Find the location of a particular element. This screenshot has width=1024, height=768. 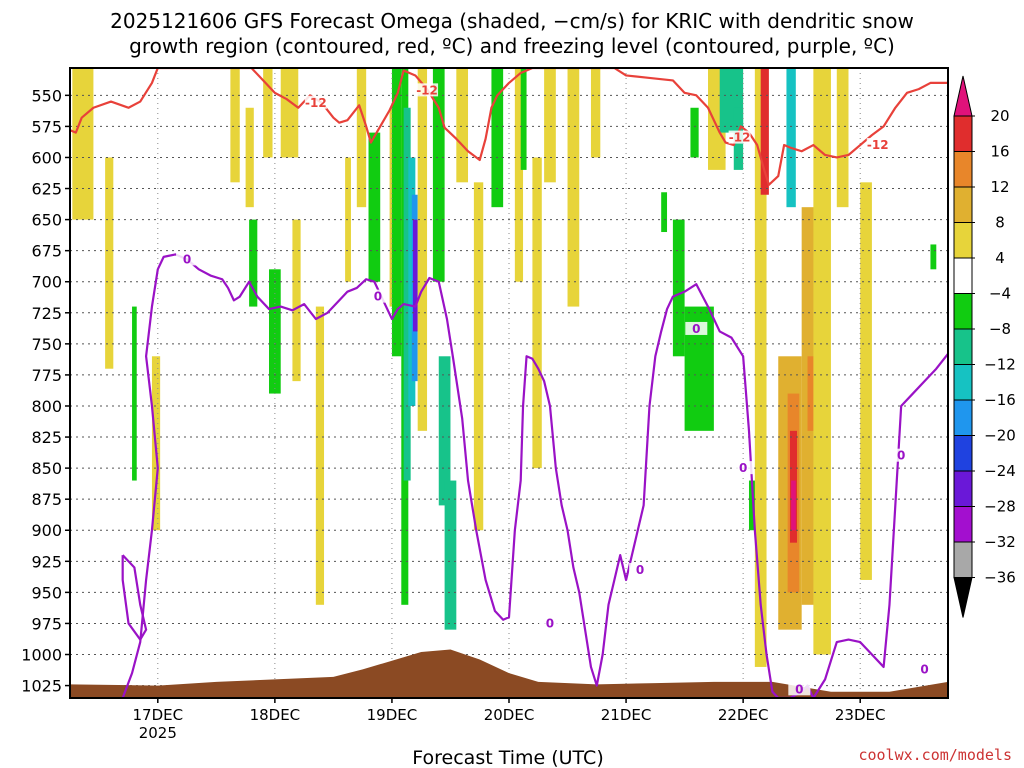

colorbar-label: 16 is located at coordinates (999, 152).